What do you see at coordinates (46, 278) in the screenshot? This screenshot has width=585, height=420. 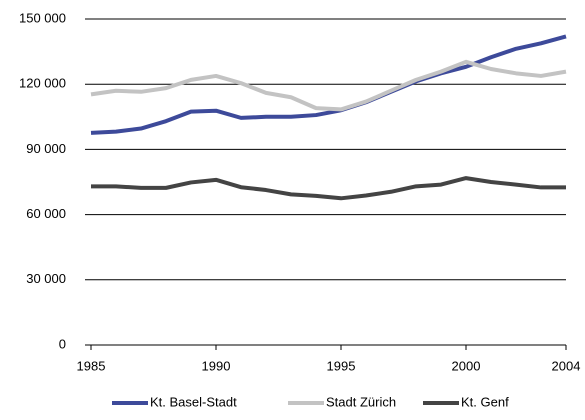 I see `y-tick-label: 30 000` at bounding box center [46, 278].